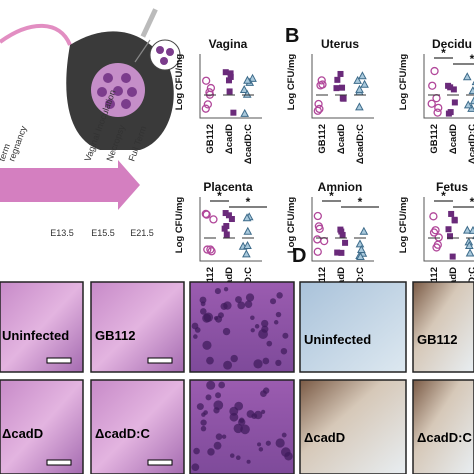  Describe the element at coordinates (299, 256) in the screenshot. I see `panel-label: D` at that location.